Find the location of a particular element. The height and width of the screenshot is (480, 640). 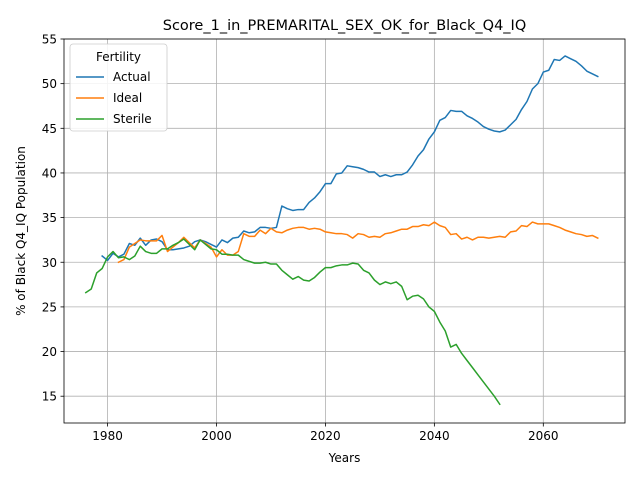

legend: Fertility Actual Ideal Sterile is located at coordinates (118, 87).